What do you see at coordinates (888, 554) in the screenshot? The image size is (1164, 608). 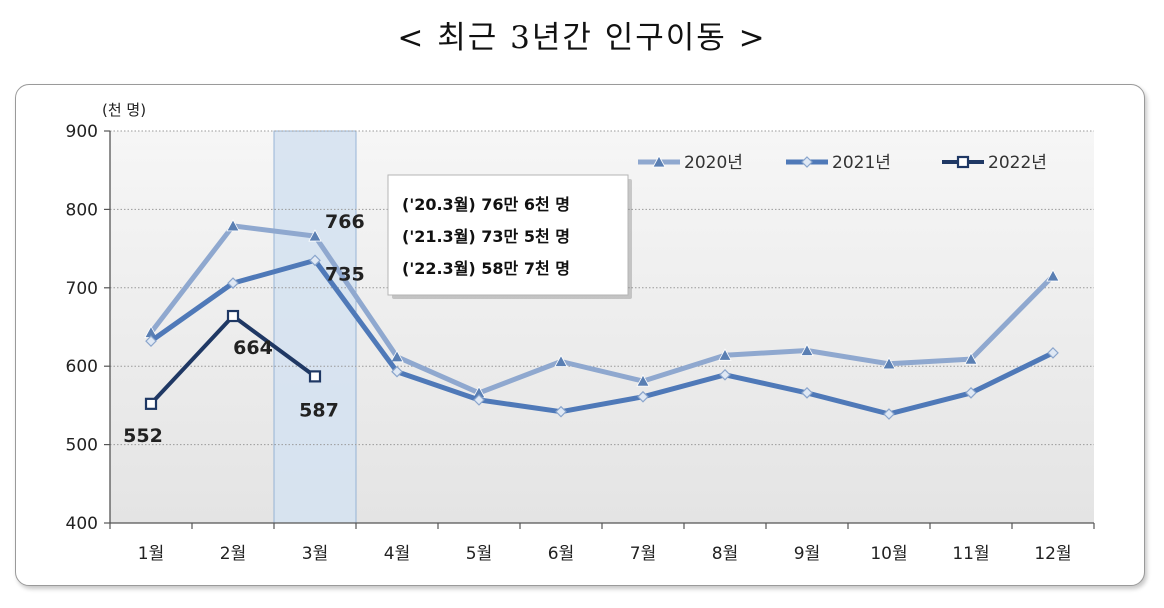 I see `x-tick-label-10월: 10월` at bounding box center [888, 554].